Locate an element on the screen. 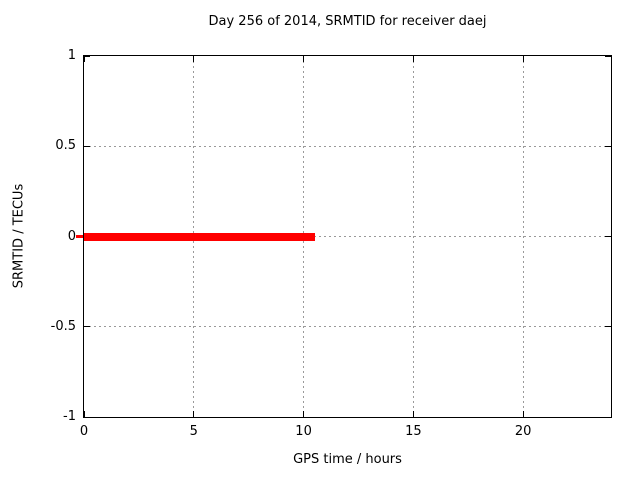 The width and height of the screenshot is (640, 480). y-tick-label: -0.5 is located at coordinates (63, 326).